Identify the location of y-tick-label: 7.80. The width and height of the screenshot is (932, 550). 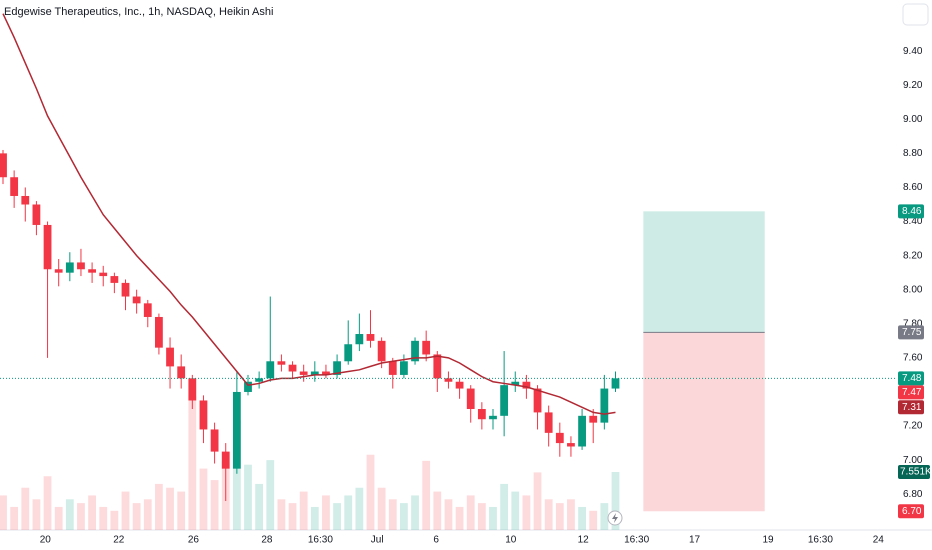
(913, 323).